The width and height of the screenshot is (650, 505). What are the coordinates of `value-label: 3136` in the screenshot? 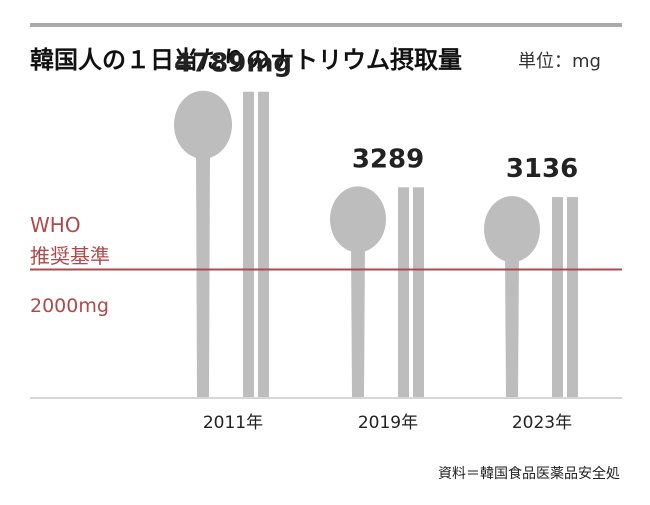 It's located at (542, 169).